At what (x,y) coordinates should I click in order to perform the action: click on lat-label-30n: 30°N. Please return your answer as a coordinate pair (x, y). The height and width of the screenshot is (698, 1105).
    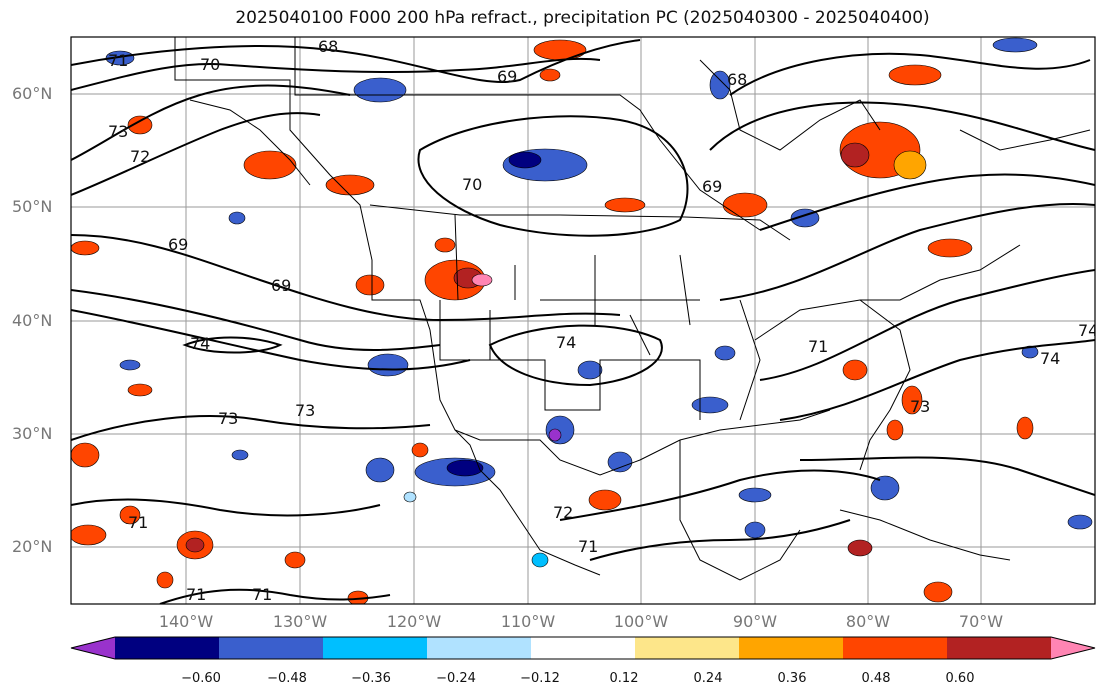
    Looking at the image, I should click on (32, 433).